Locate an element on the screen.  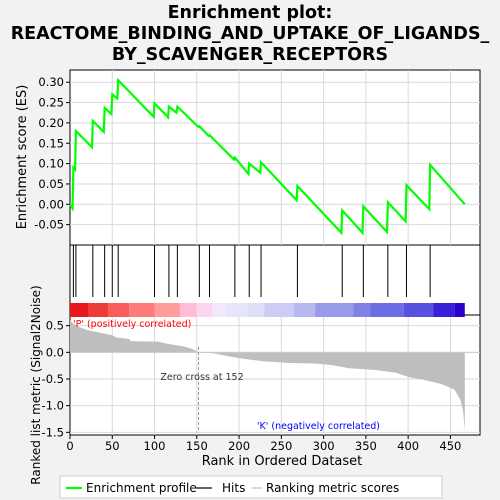
metric-y-tick-label: 0.0 is located at coordinates (55, 352).